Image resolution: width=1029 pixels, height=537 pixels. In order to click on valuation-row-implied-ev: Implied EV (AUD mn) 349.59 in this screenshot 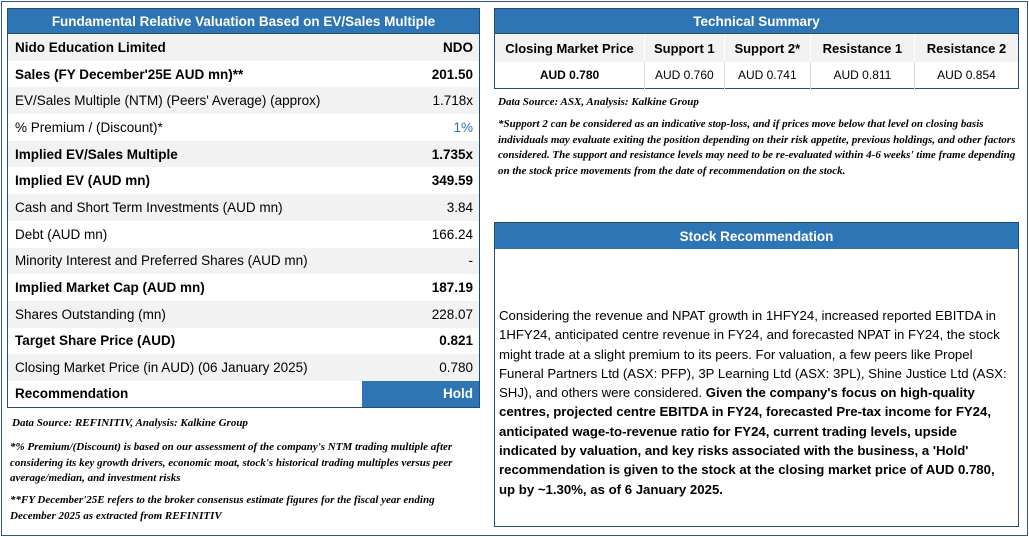, I will do `click(243, 180)`.